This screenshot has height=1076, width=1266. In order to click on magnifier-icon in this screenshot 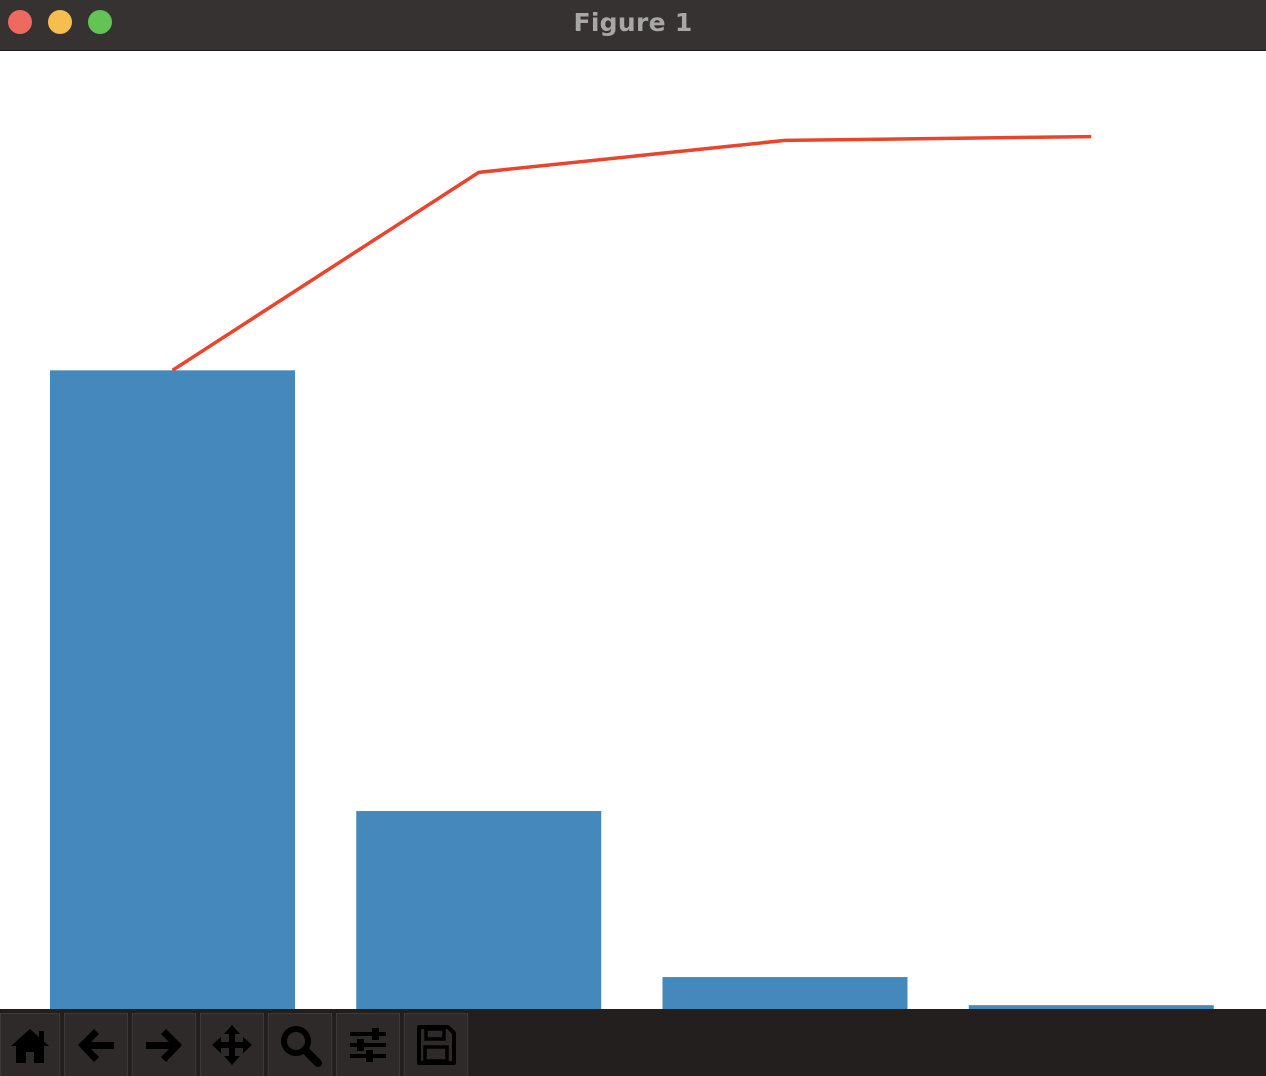, I will do `click(301, 1046)`.